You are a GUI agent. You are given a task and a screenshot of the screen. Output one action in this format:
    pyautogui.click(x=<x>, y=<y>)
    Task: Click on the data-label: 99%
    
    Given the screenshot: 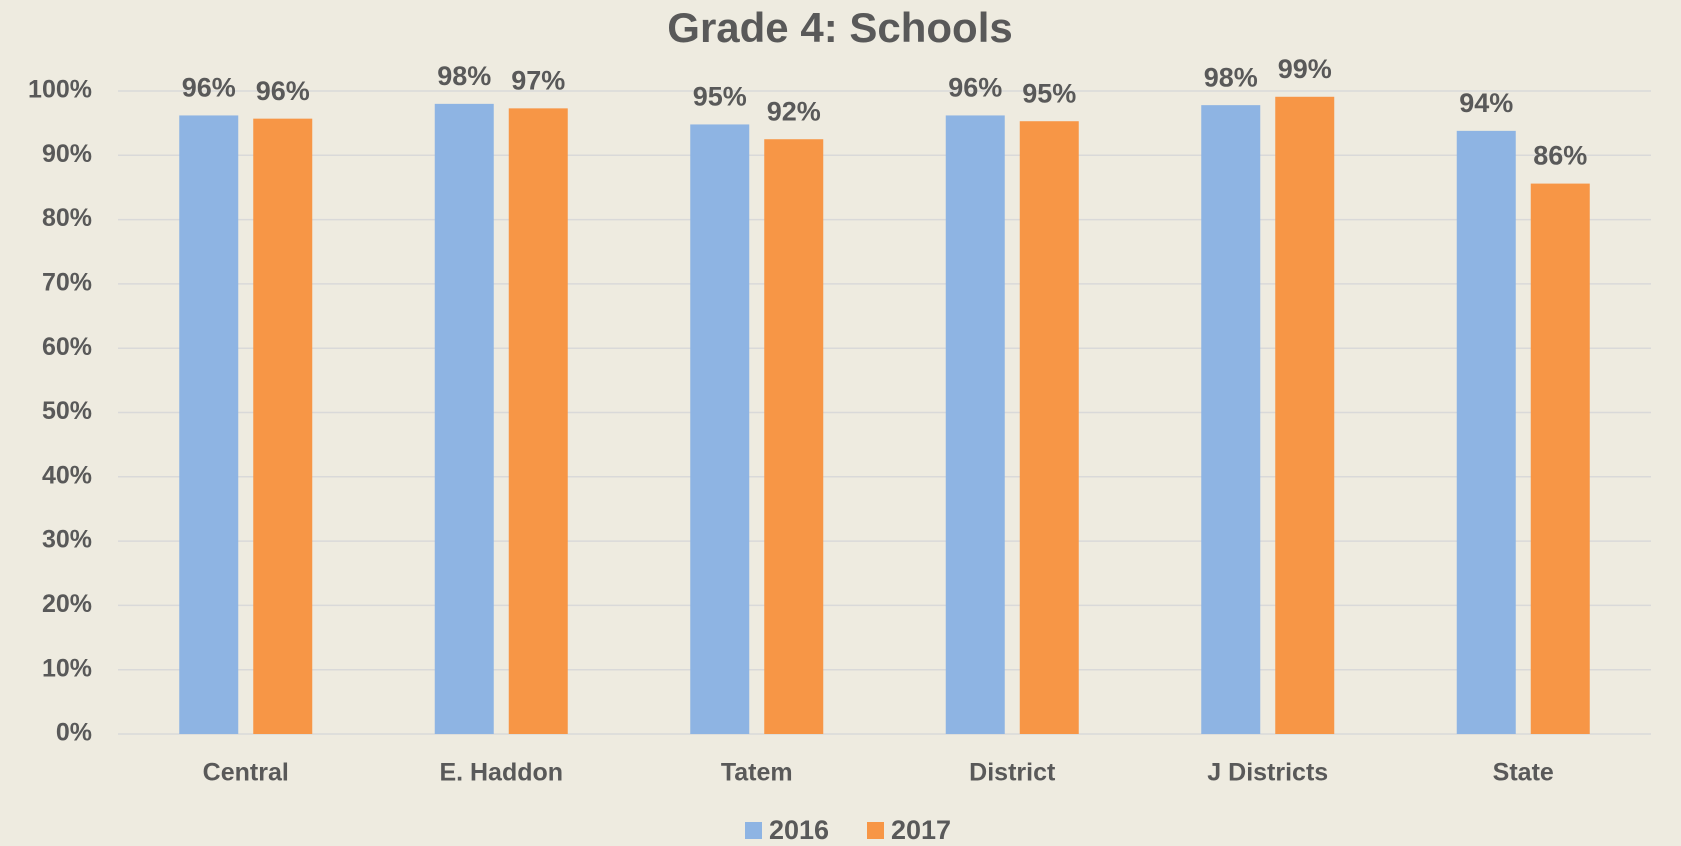 What is the action you would take?
    pyautogui.click(x=1305, y=69)
    